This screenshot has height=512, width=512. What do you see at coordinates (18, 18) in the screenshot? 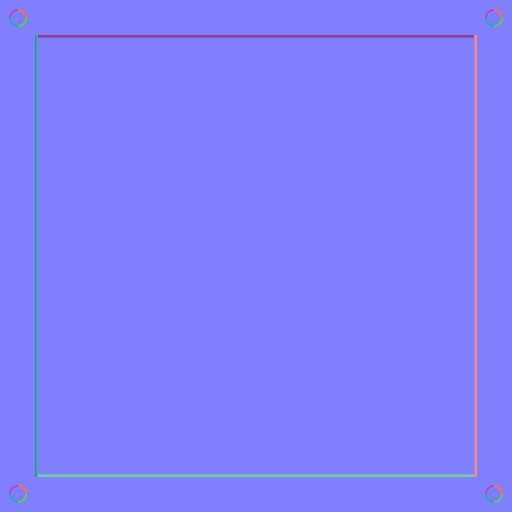
I see `top-left-rivet-icon` at bounding box center [18, 18].